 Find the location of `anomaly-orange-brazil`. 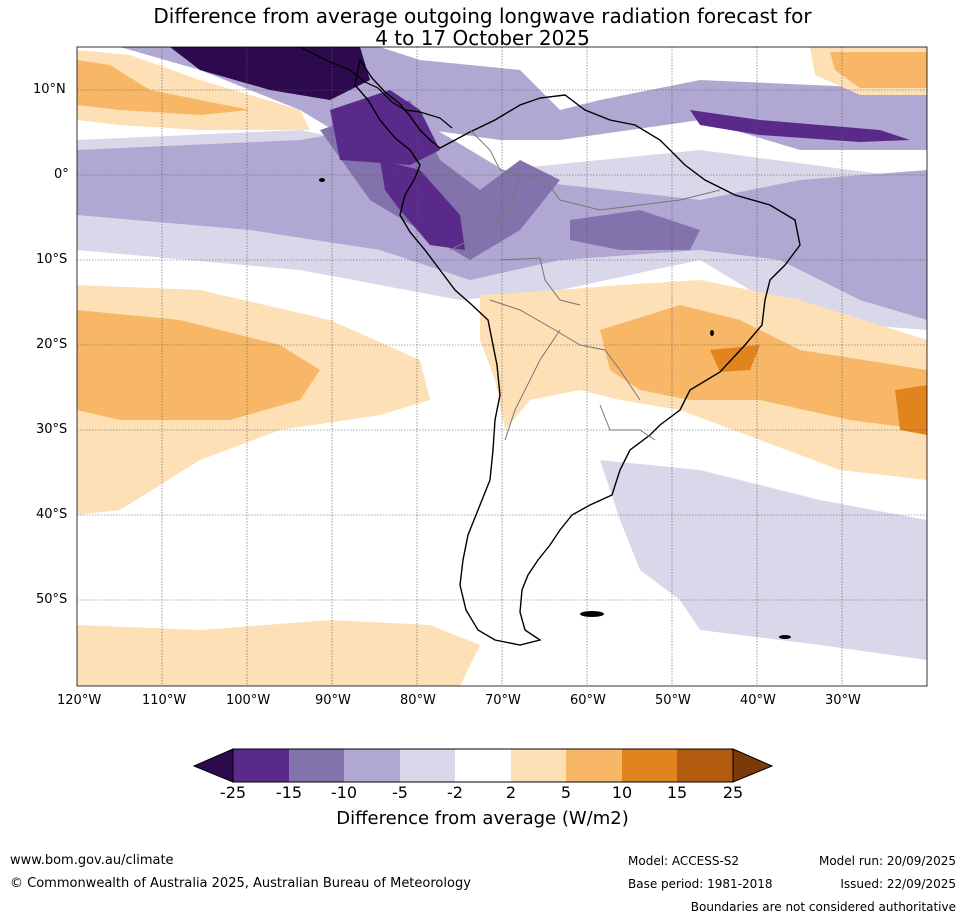

anomaly-orange-brazil is located at coordinates (763, 367).